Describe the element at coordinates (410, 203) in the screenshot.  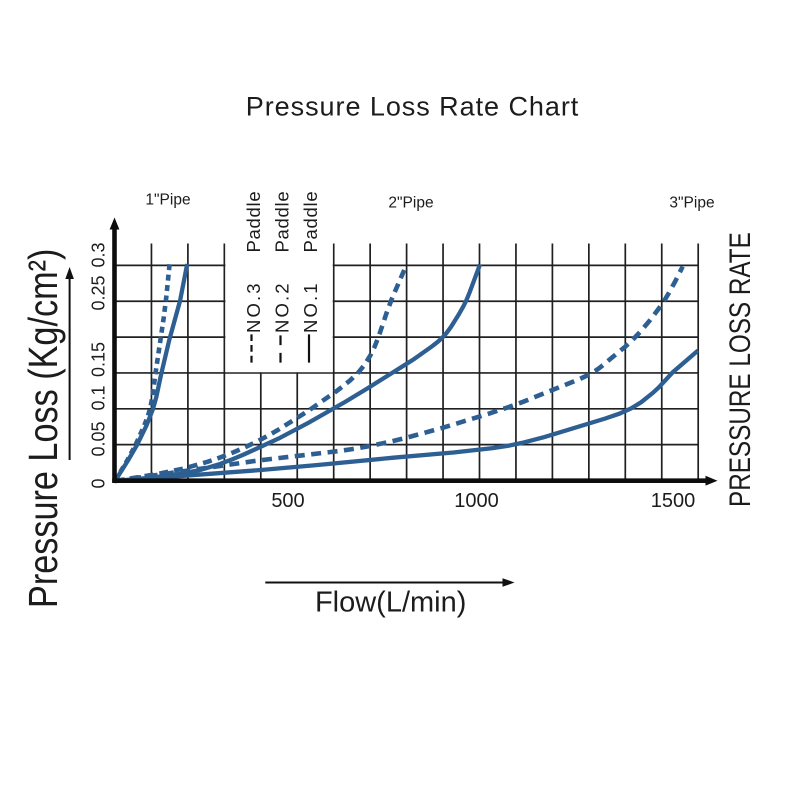
I see `svg-text: 2"Pipe` at that location.